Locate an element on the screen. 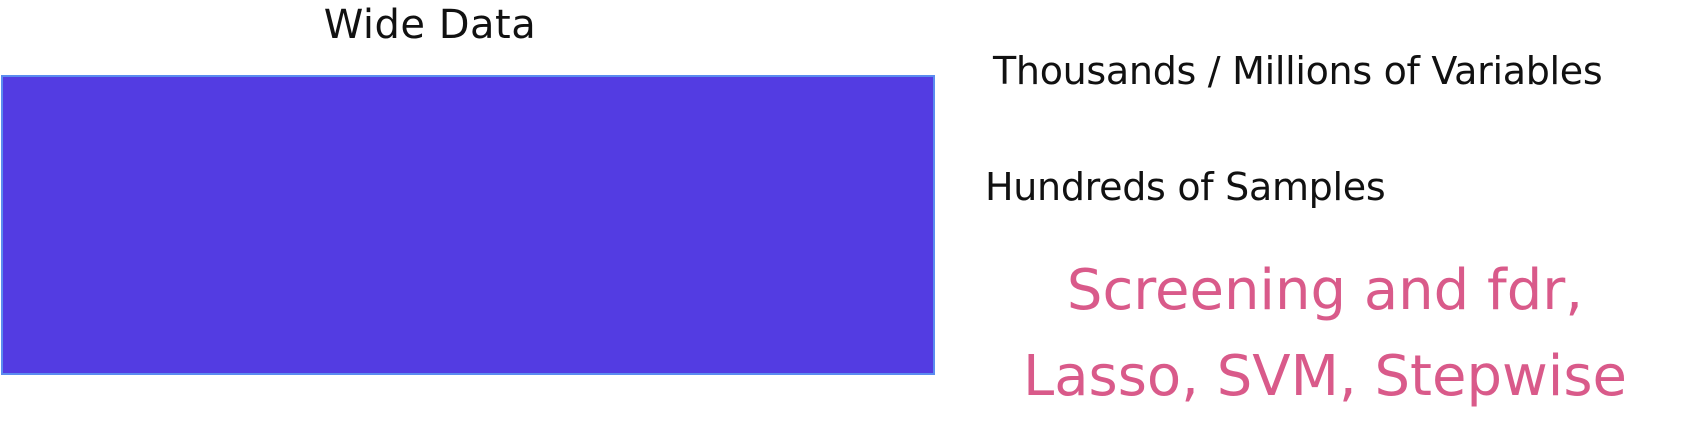 Image resolution: width=1708 pixels, height=430 pixels. diagram-title: Wide Data is located at coordinates (430, 25).